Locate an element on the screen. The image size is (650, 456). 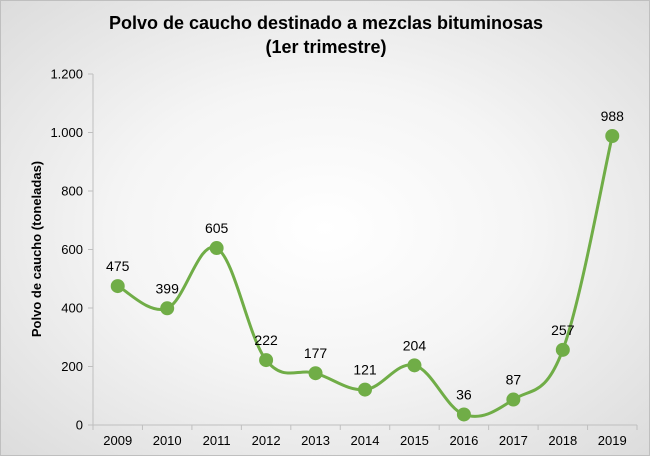
data-label: 177 is located at coordinates (316, 353).